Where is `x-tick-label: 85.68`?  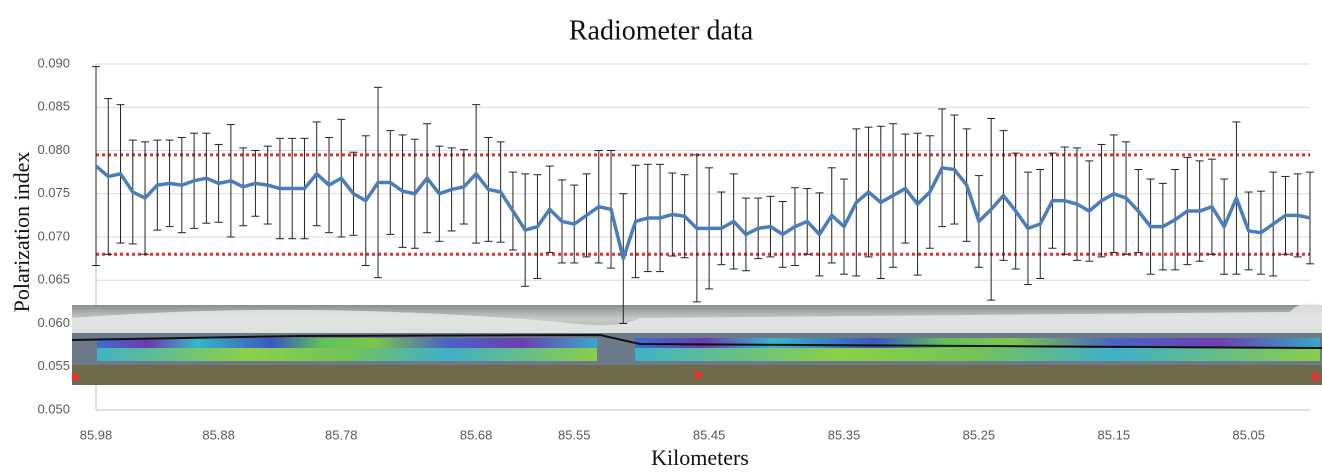
x-tick-label: 85.68 is located at coordinates (476, 434).